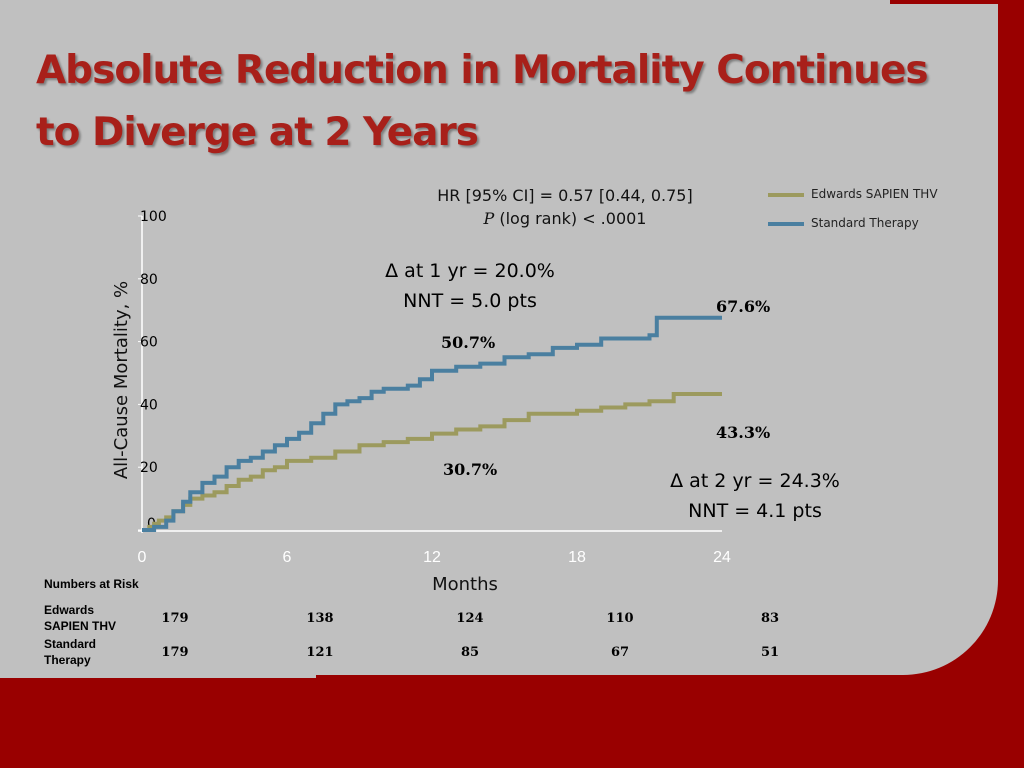  I want to click on p-symbol: P, so click(489, 218).